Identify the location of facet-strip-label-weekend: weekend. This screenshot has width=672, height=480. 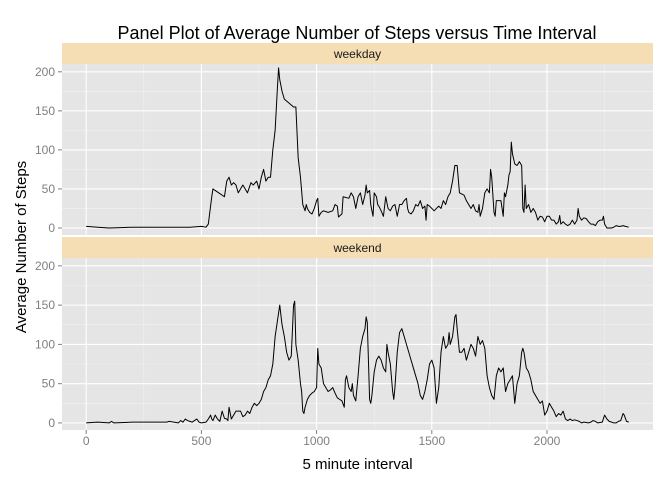
(356, 248).